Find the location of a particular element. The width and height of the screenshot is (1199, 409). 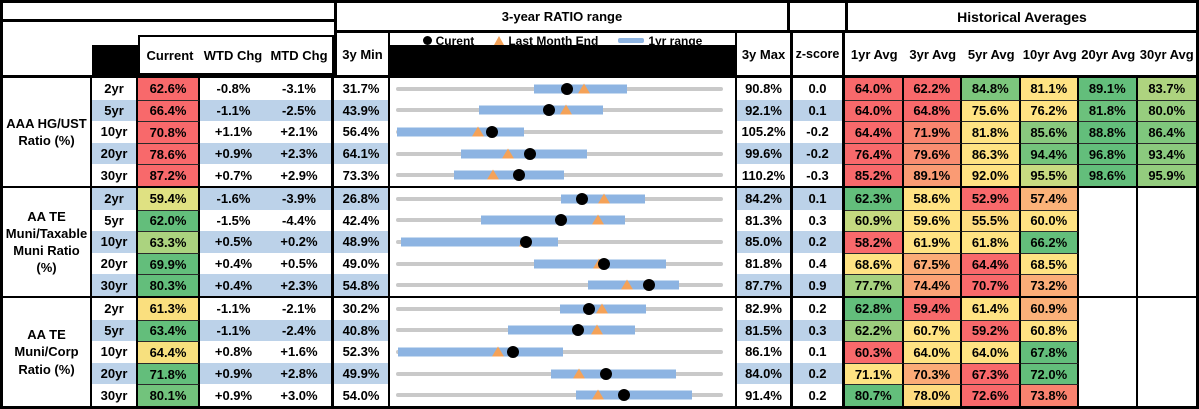

legend-black-block is located at coordinates (562, 60).